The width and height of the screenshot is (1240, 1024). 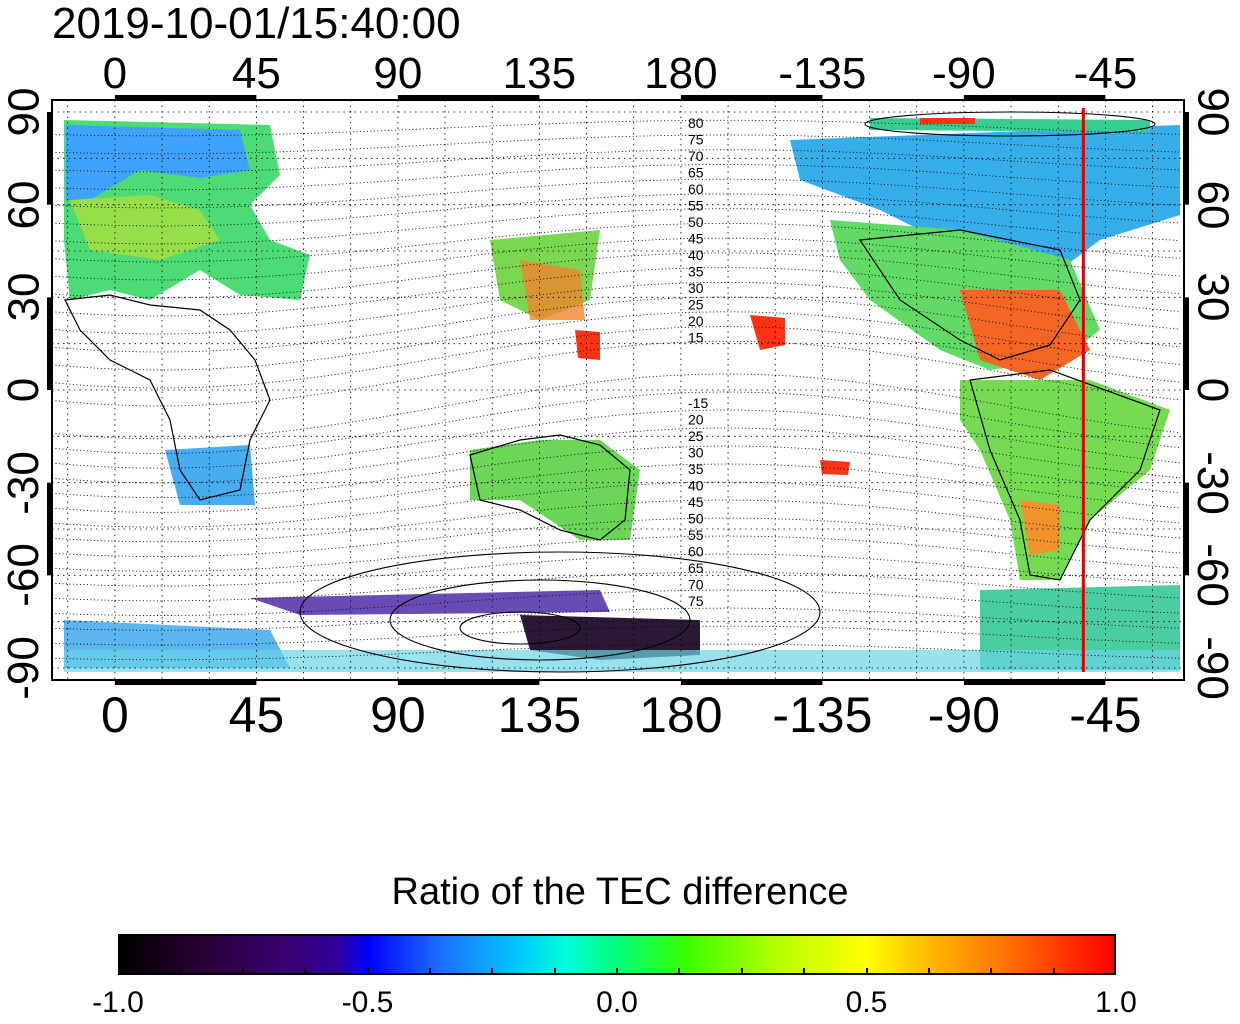 What do you see at coordinates (1040, 527) in the screenshot?
I see `south-america-positive-patch` at bounding box center [1040, 527].